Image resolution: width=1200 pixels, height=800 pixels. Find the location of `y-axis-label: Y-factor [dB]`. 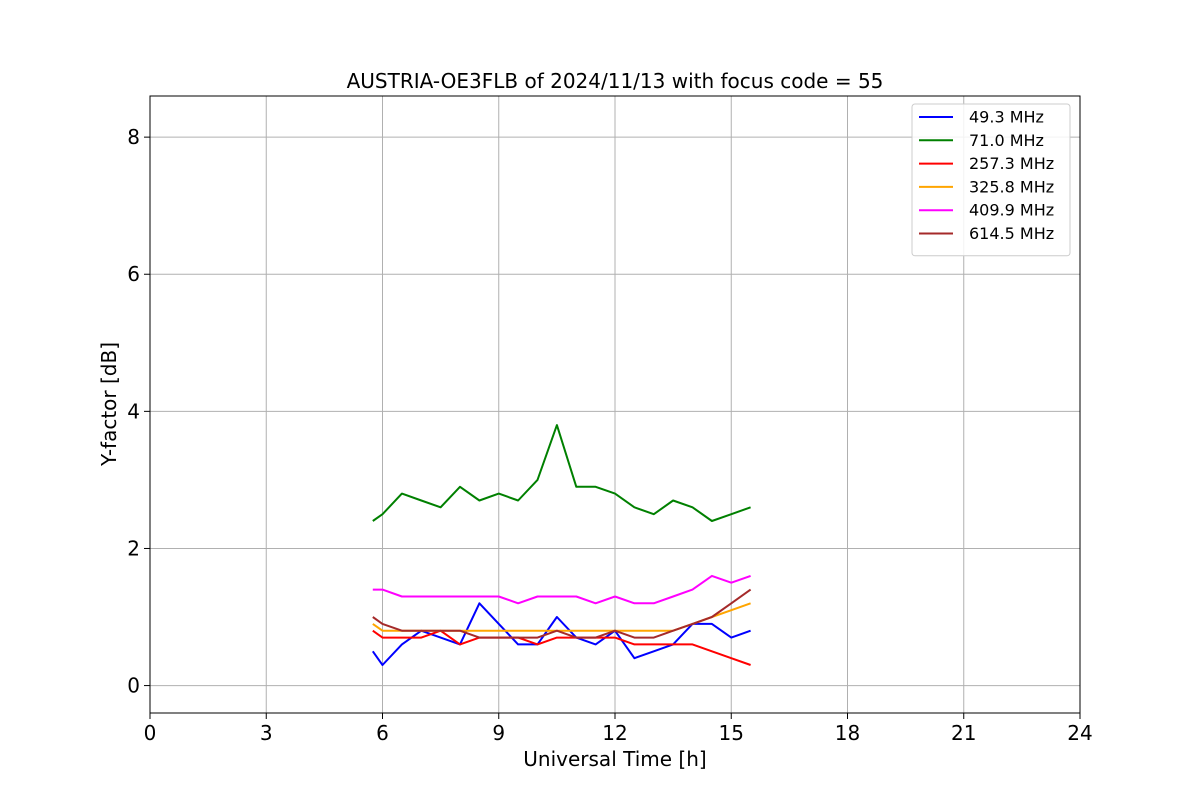

y-axis-label: Y-factor [dB] is located at coordinates (109, 404).